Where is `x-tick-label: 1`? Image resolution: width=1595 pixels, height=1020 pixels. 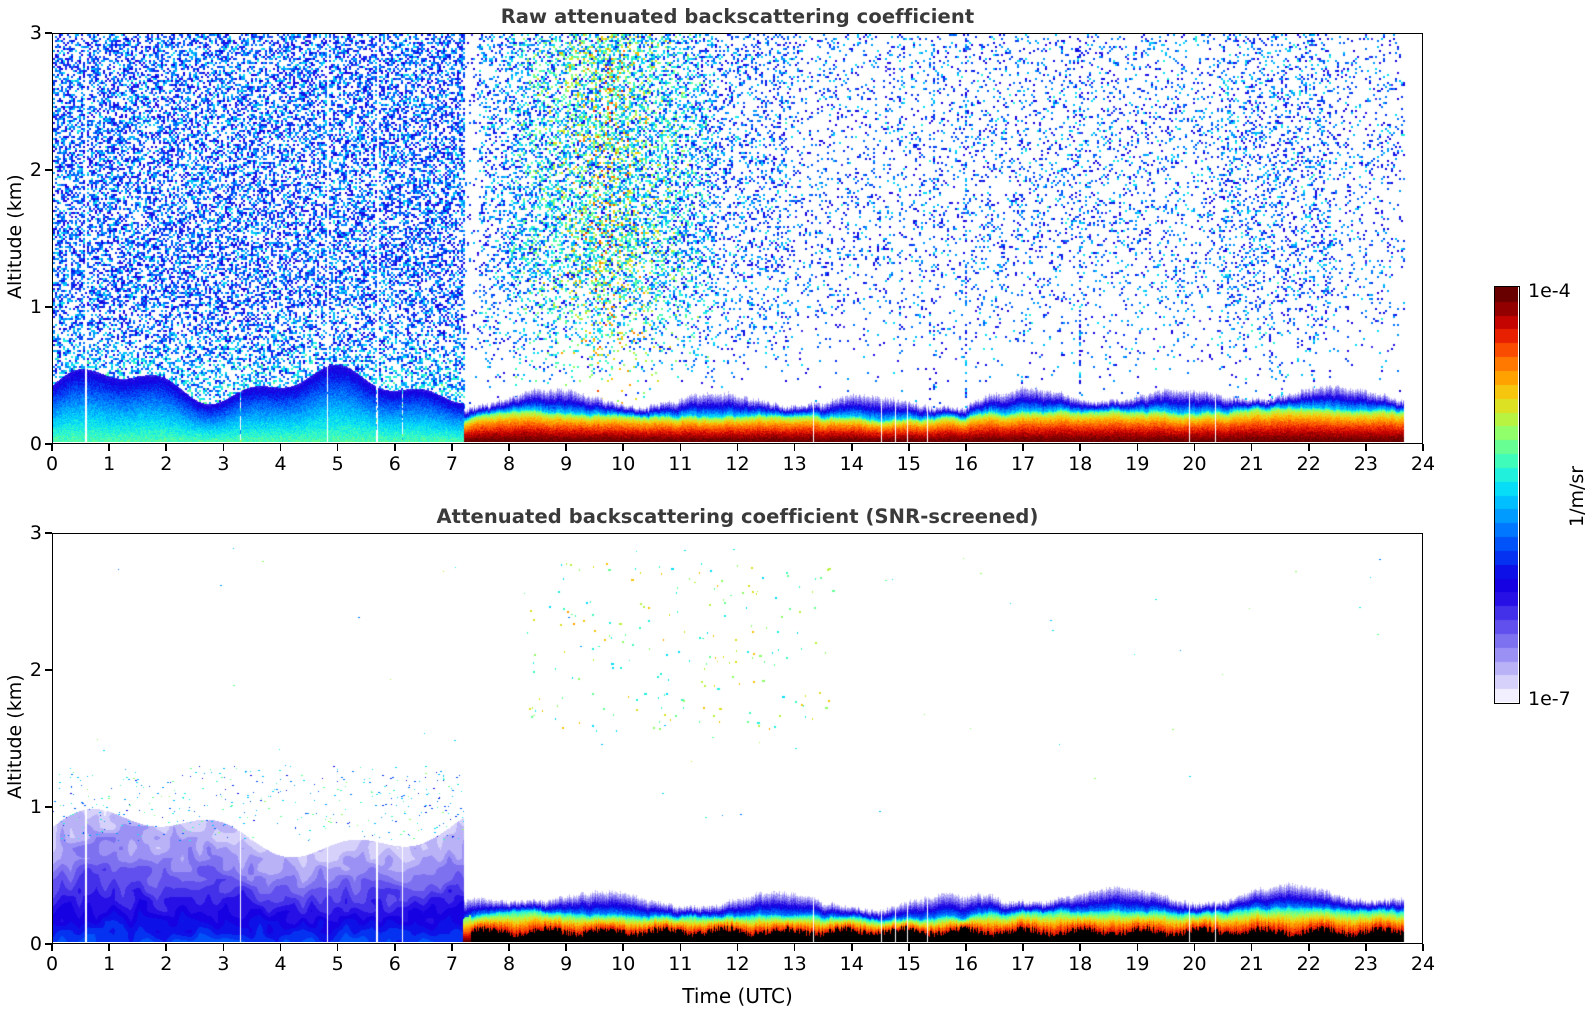
x-tick-label: 1 is located at coordinates (109, 464).